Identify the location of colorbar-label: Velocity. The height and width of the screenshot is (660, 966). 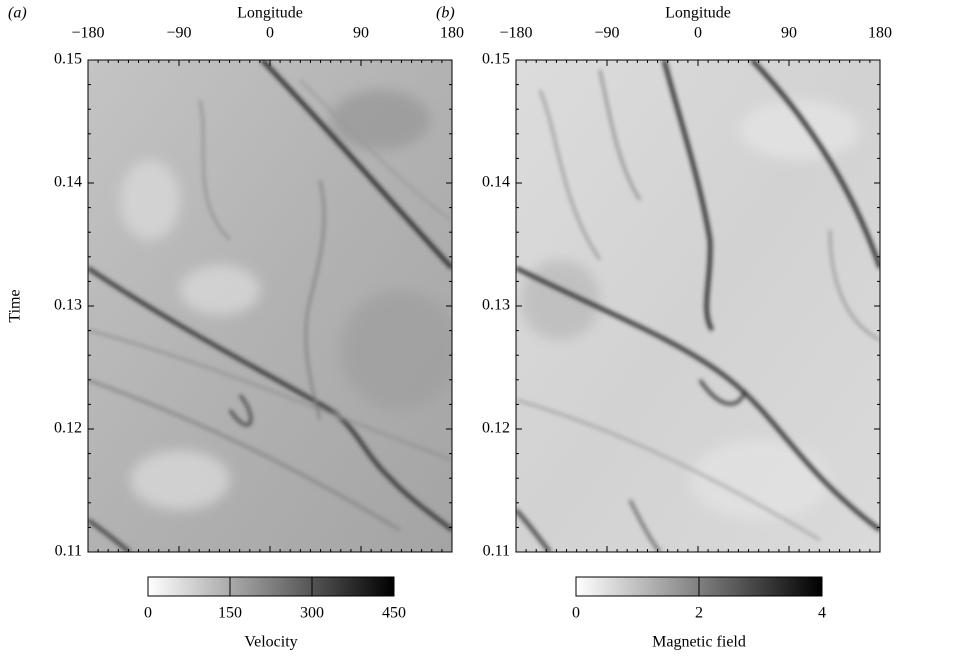
(270, 642).